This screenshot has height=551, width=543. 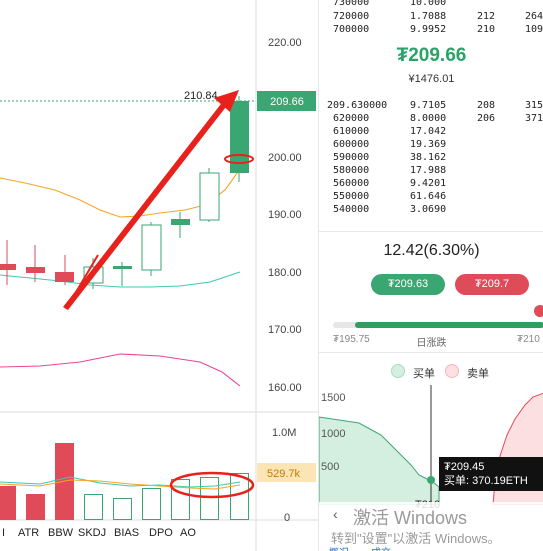 I want to click on price-tick: 200.00, so click(x=285, y=158).